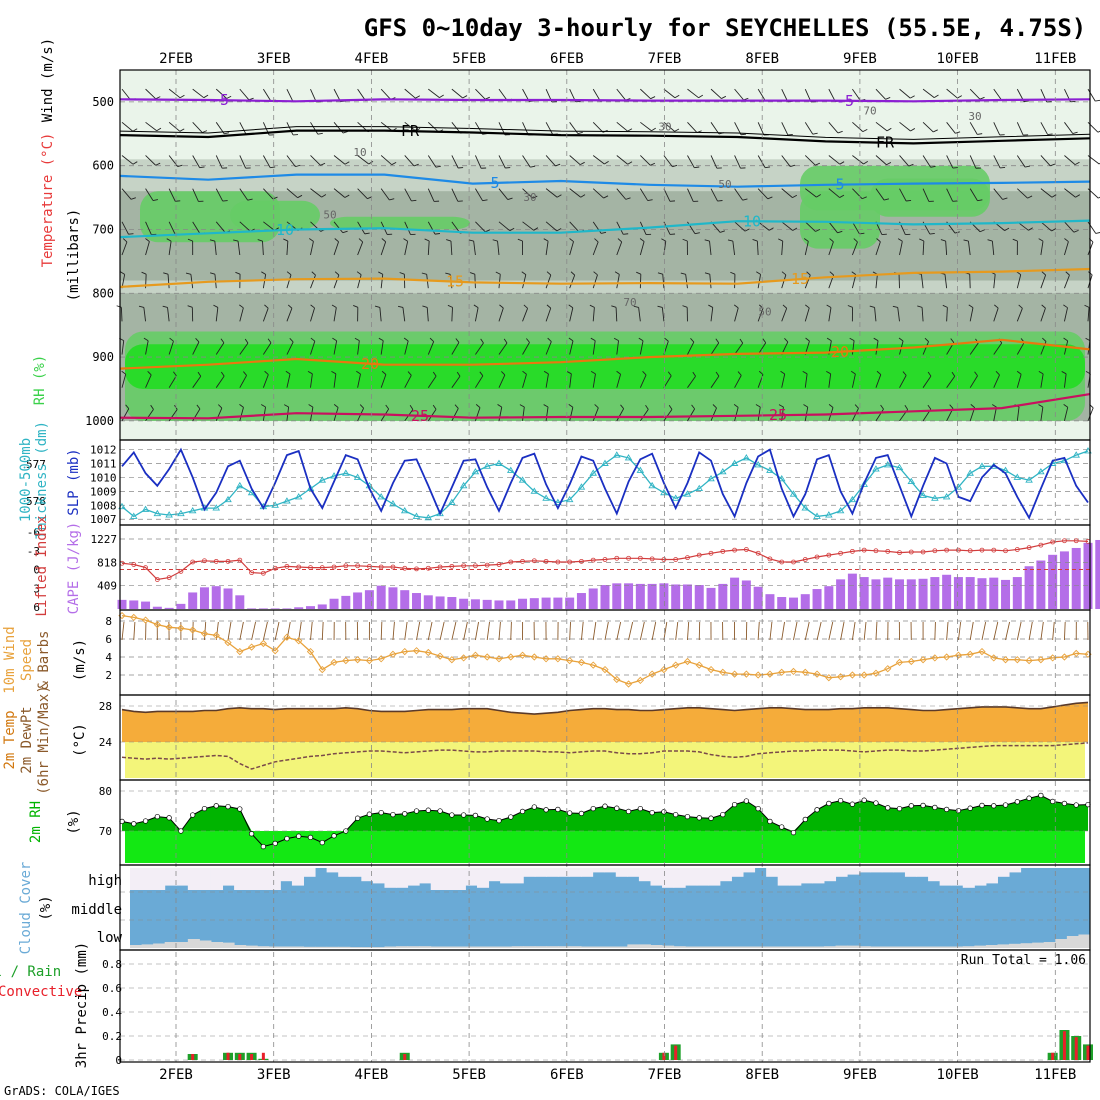  What do you see at coordinates (80, 740) in the screenshot?
I see `p5-unit: (°C)` at bounding box center [80, 740].